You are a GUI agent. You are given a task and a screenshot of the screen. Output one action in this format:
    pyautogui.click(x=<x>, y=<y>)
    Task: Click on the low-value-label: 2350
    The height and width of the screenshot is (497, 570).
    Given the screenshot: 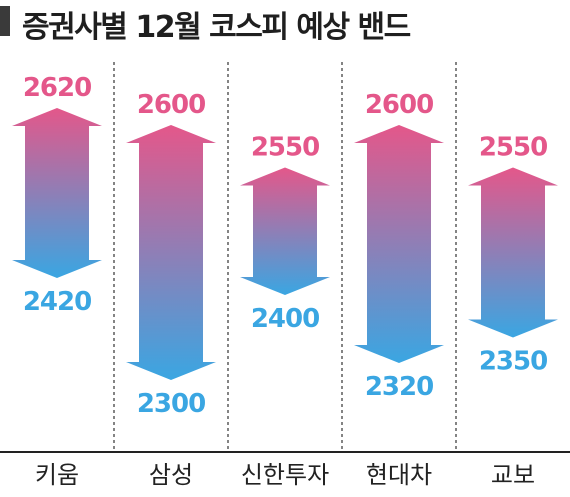 What is the action you would take?
    pyautogui.click(x=513, y=362)
    